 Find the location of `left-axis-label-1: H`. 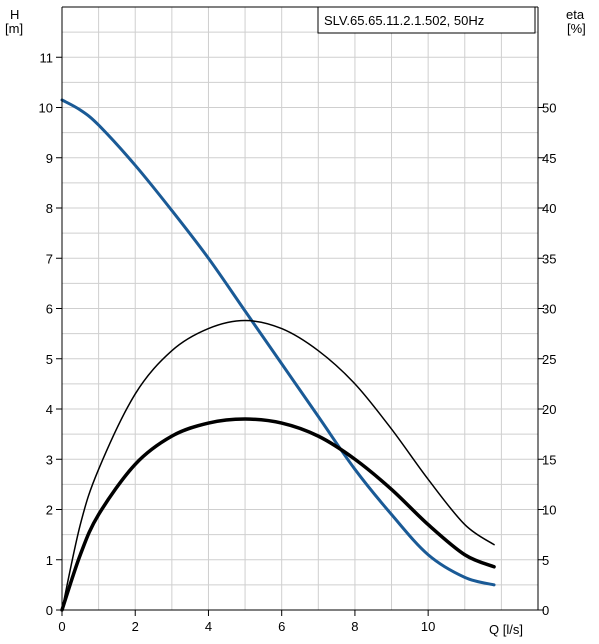

left-axis-label-1: H is located at coordinates (14, 14).